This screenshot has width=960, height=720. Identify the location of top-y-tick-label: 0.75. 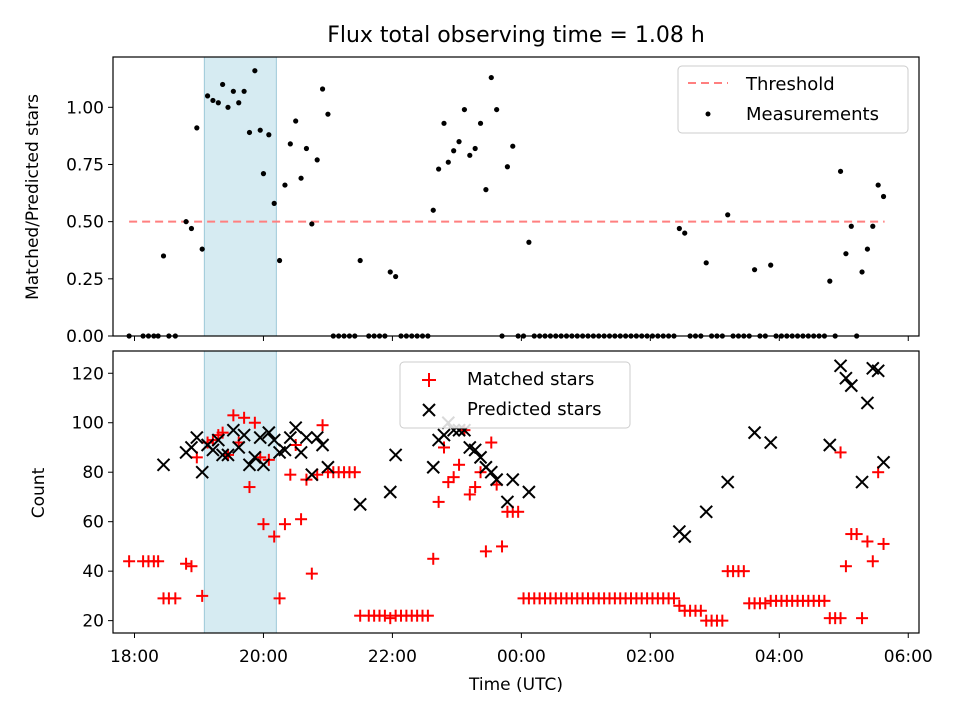
(85, 165).